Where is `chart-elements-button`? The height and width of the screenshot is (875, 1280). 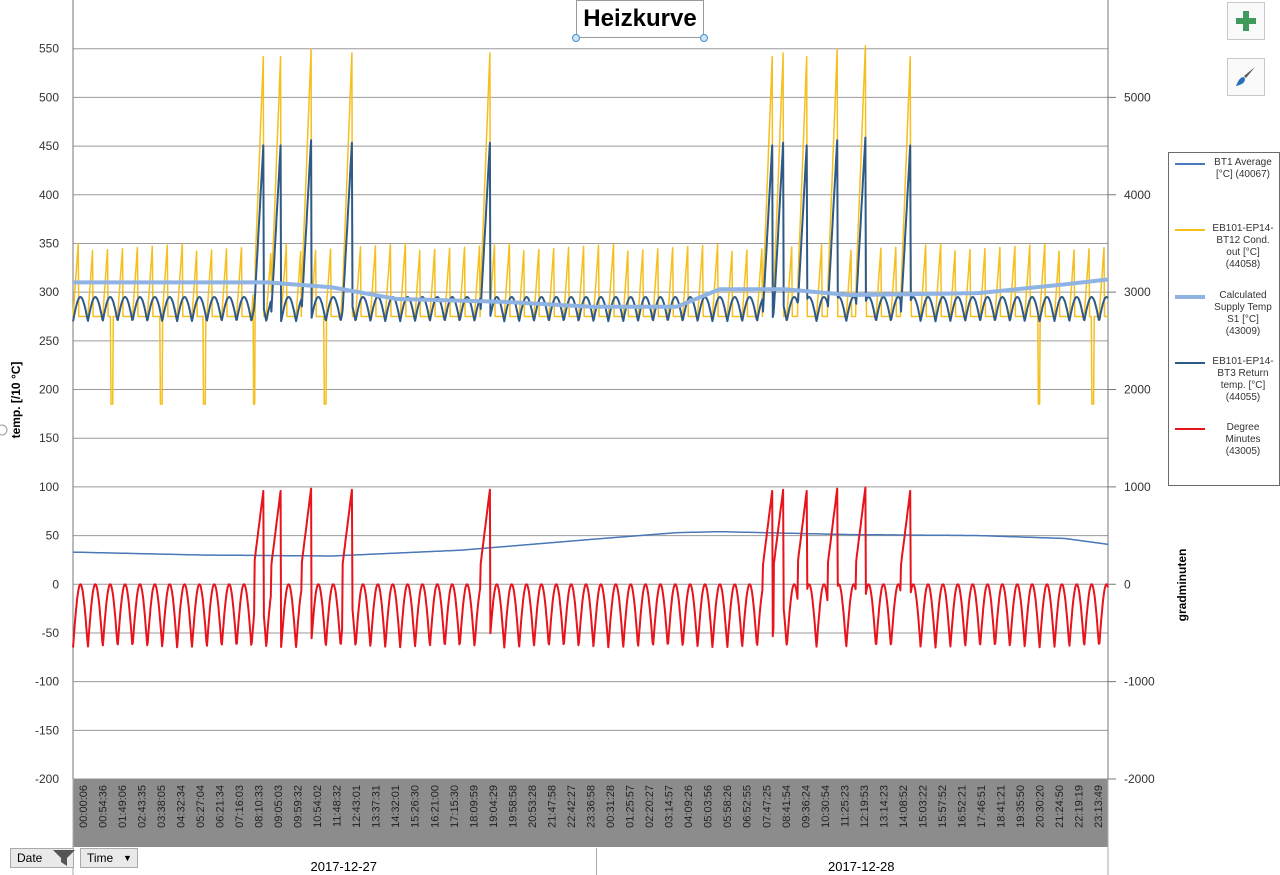 chart-elements-button is located at coordinates (1246, 21).